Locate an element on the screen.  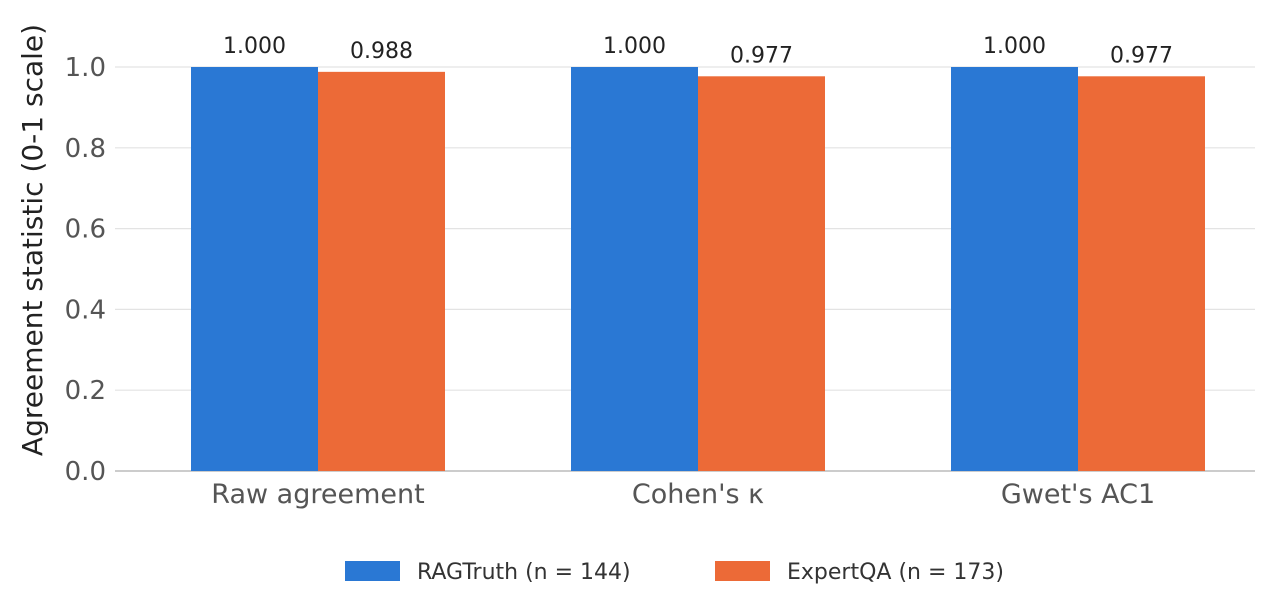
legend: RAGTruth (n = 144) ExpertQA (n = 173) is located at coordinates (674, 572).